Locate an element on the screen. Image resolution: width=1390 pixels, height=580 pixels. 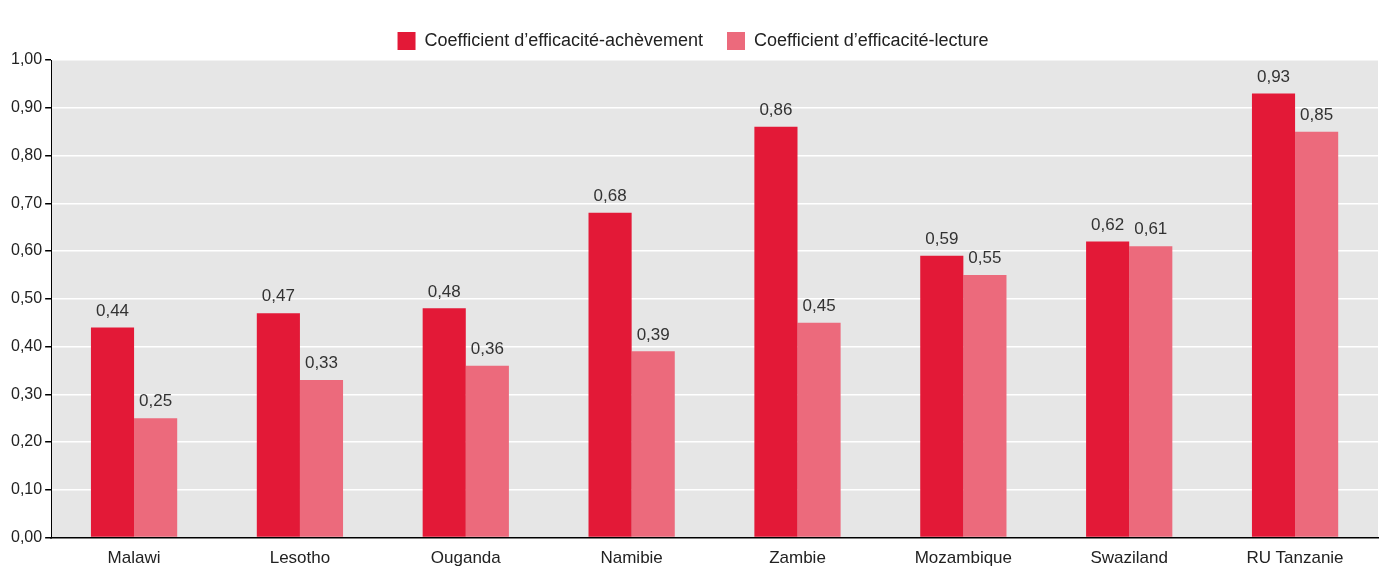
data-label: 0,68 is located at coordinates (610, 196).